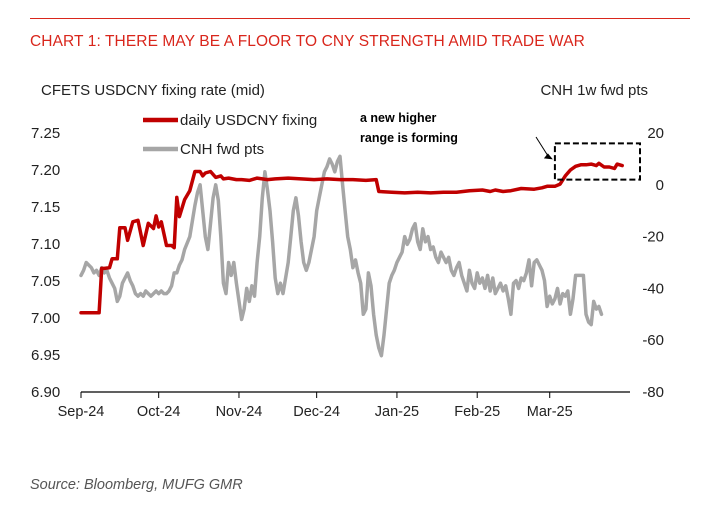 This screenshot has width=715, height=523. Describe the element at coordinates (153, 90) in the screenshot. I see `left-axis-title: CFETS USDCNY fixing rate (mid)` at that location.